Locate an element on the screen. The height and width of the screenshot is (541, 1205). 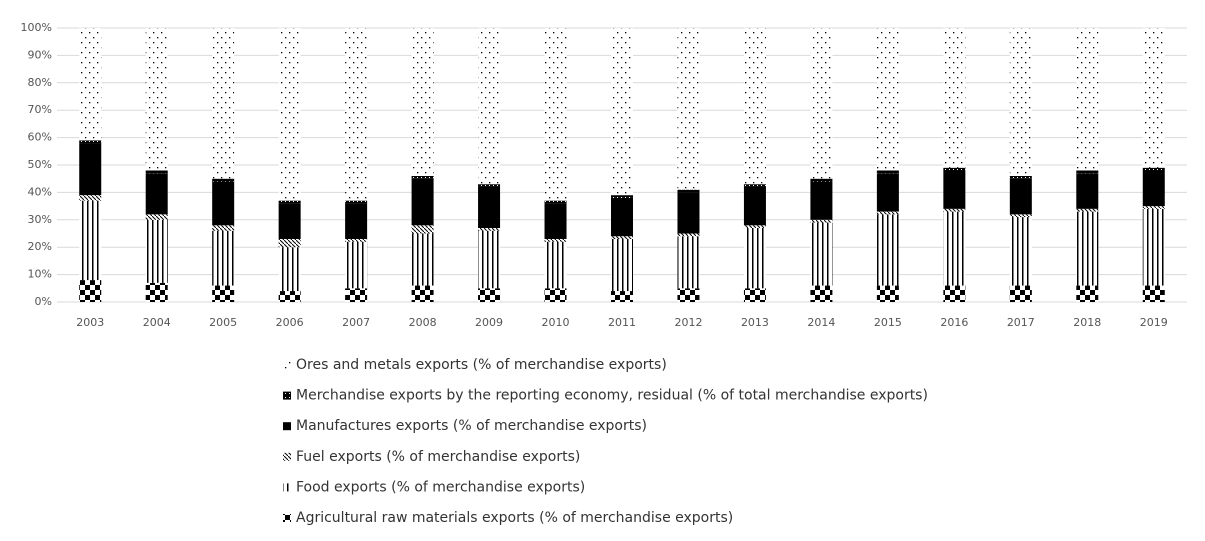
y-tick-label: 90% is located at coordinates (40, 54).